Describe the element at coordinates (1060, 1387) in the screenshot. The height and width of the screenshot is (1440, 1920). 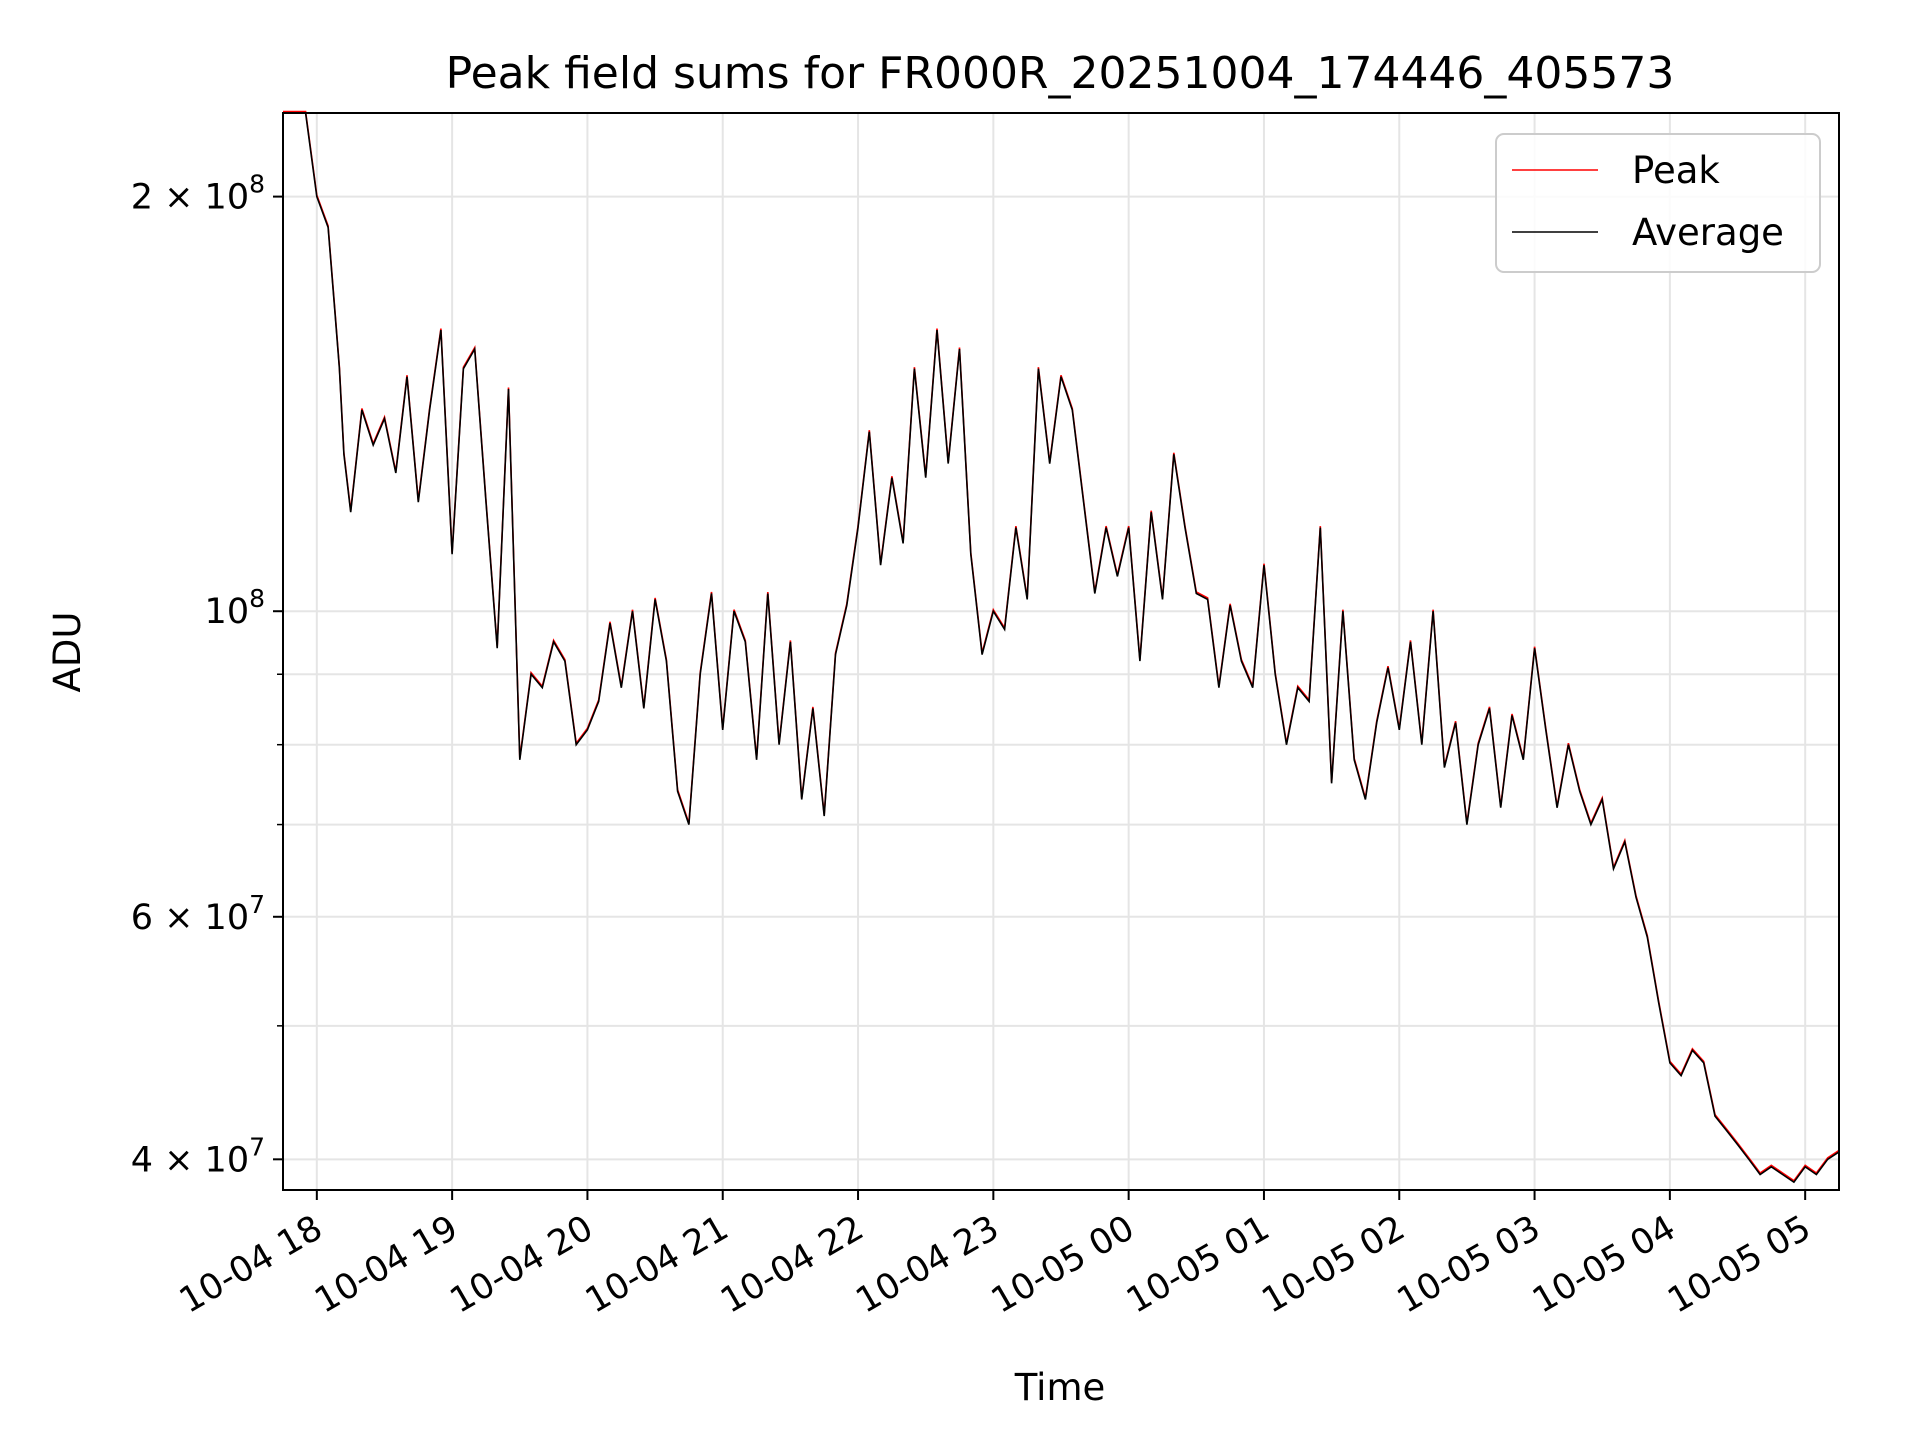
I see `x-axis-label: Time` at that location.